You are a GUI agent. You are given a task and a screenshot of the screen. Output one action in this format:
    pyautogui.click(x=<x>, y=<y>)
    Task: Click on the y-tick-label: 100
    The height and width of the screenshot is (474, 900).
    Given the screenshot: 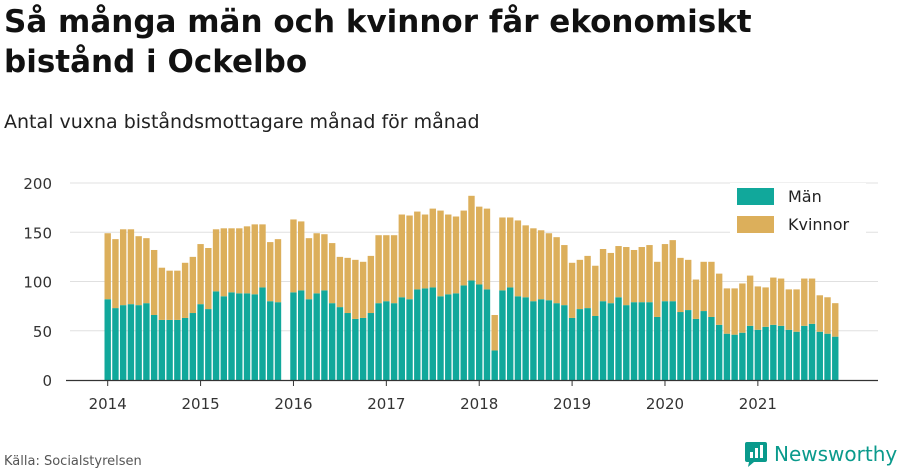 What is the action you would take?
    pyautogui.click(x=37, y=283)
    